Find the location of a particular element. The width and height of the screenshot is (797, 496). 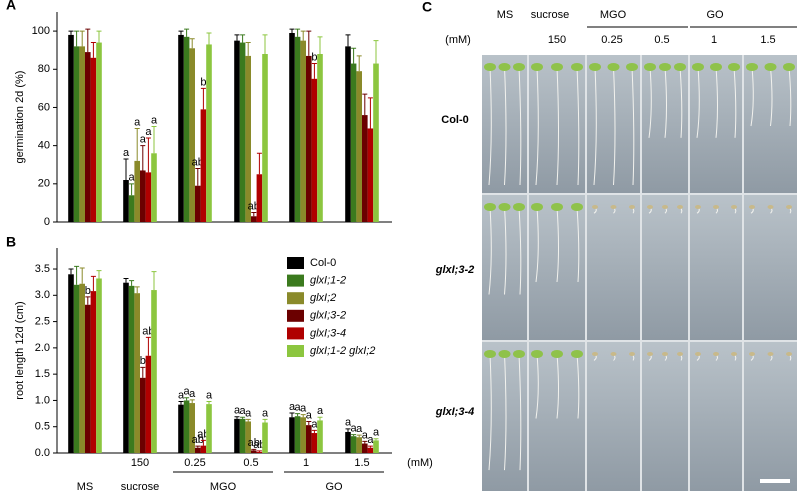

y-axis-label: root length 12d (cm) is located at coordinates (20, 350).